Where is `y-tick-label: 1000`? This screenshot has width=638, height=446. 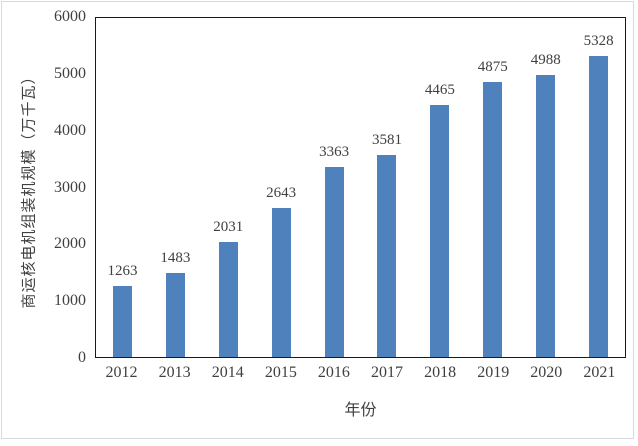
y-tick-label: 1000 is located at coordinates (70, 301).